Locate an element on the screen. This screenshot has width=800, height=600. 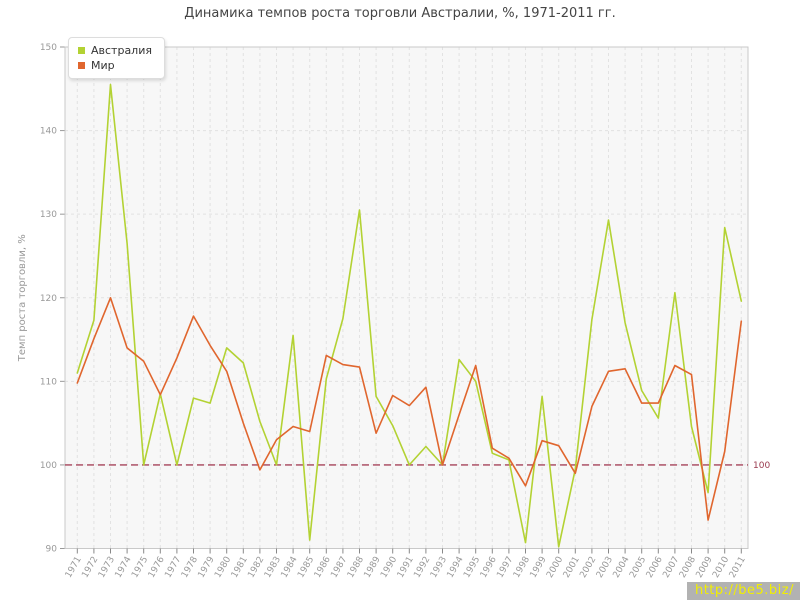
y-tick-label: 110 is located at coordinates (48, 382).